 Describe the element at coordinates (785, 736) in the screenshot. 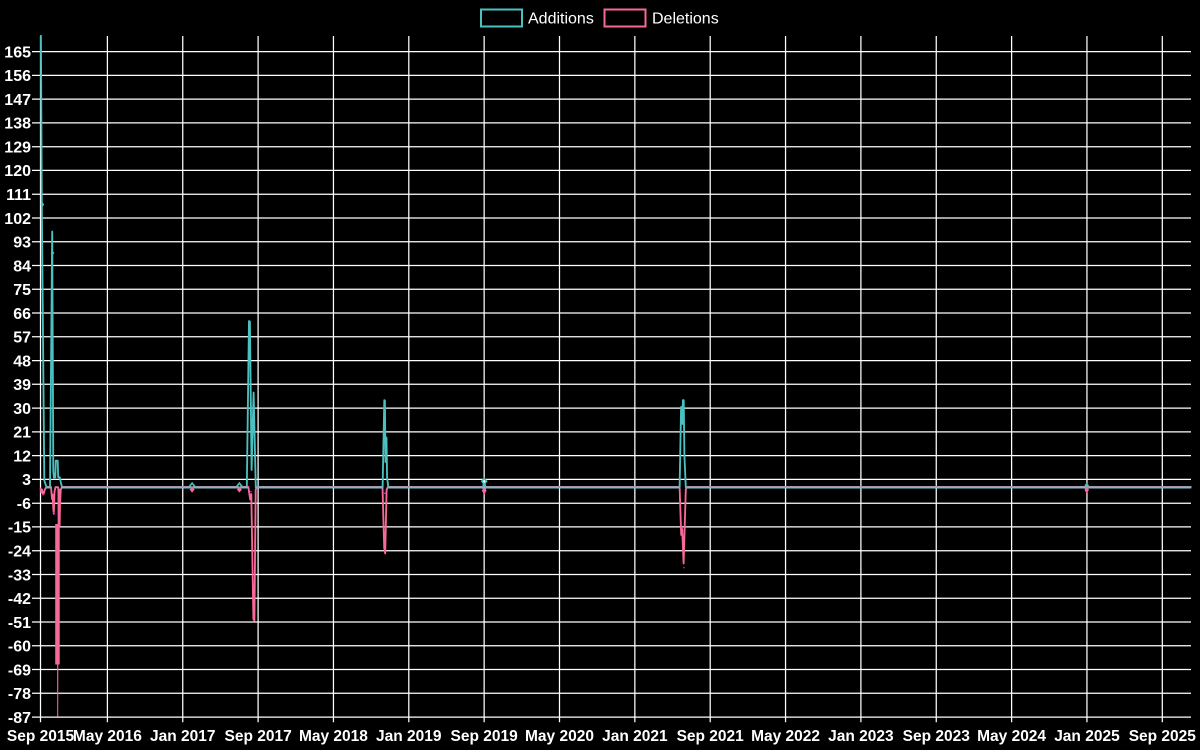

I see `svg-text: May 2022` at that location.